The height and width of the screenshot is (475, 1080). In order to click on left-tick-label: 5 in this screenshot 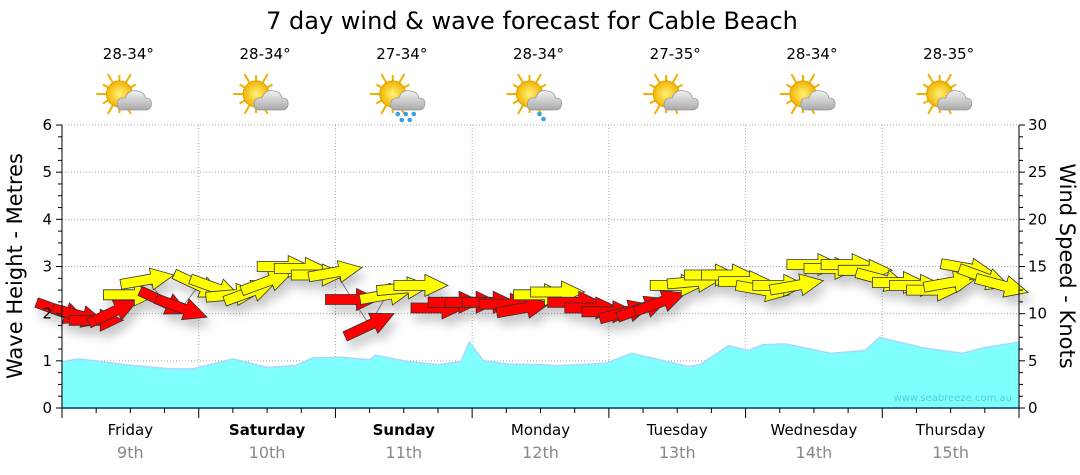, I will do `click(47, 172)`.